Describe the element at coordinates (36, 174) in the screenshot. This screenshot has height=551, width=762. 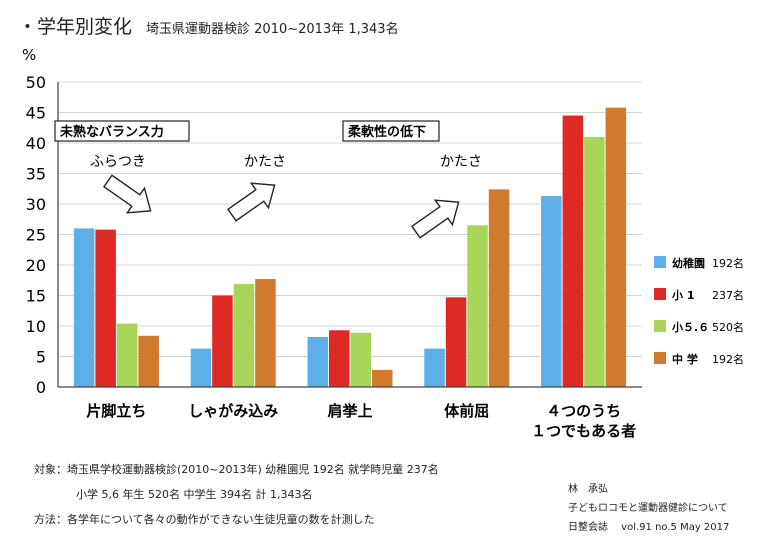
I see `y-tick-label: 35` at that location.